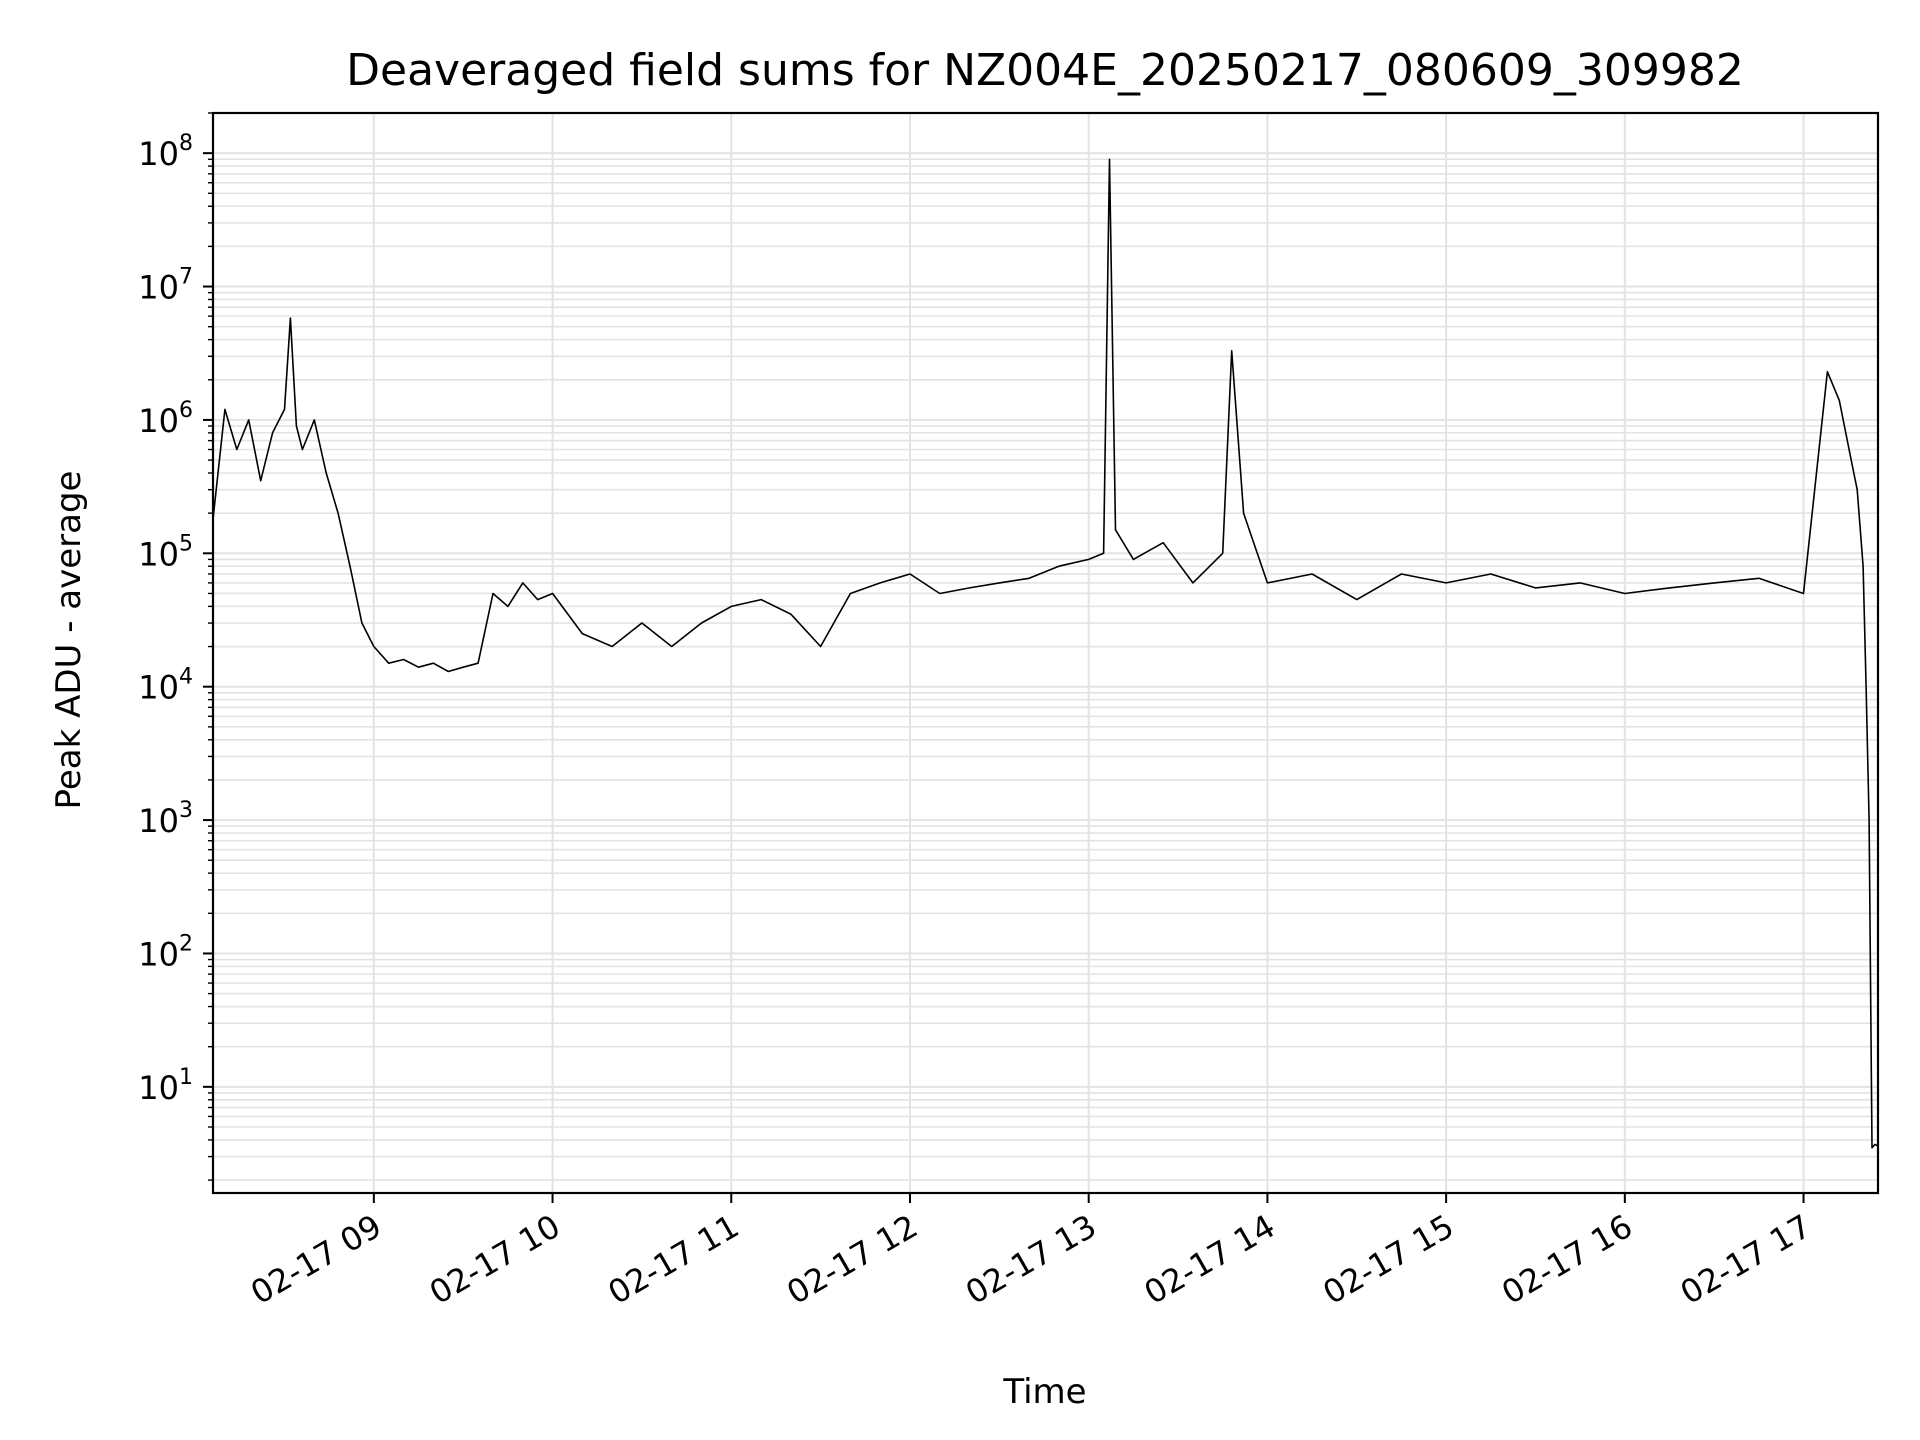 The image size is (1920, 1440). I want to click on x-axis-label: Time, so click(1044, 1392).